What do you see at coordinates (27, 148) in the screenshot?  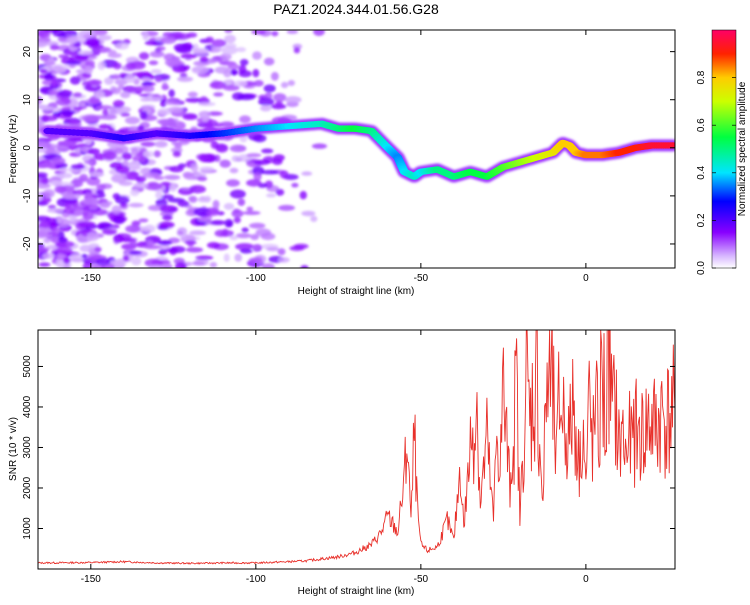 I see `y-tick-label: 0` at bounding box center [27, 148].